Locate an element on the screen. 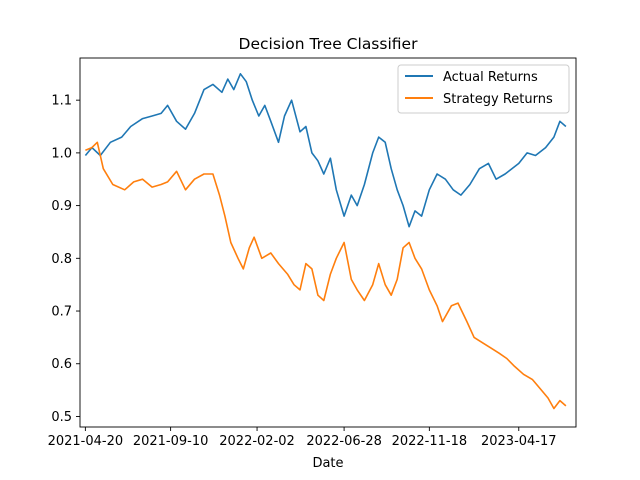 This screenshot has height=480, width=640. y-tick-label: 0.8 is located at coordinates (61, 259).